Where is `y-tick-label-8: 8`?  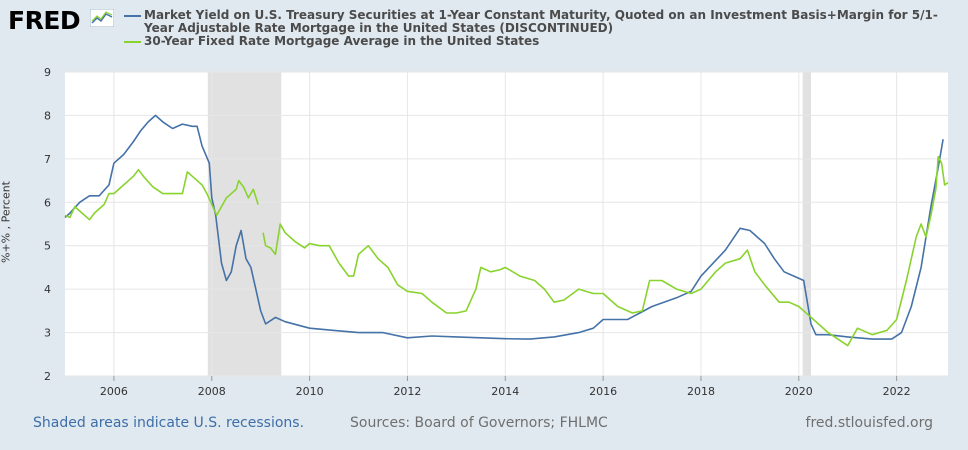 y-tick-label-8: 8 is located at coordinates (47, 115).